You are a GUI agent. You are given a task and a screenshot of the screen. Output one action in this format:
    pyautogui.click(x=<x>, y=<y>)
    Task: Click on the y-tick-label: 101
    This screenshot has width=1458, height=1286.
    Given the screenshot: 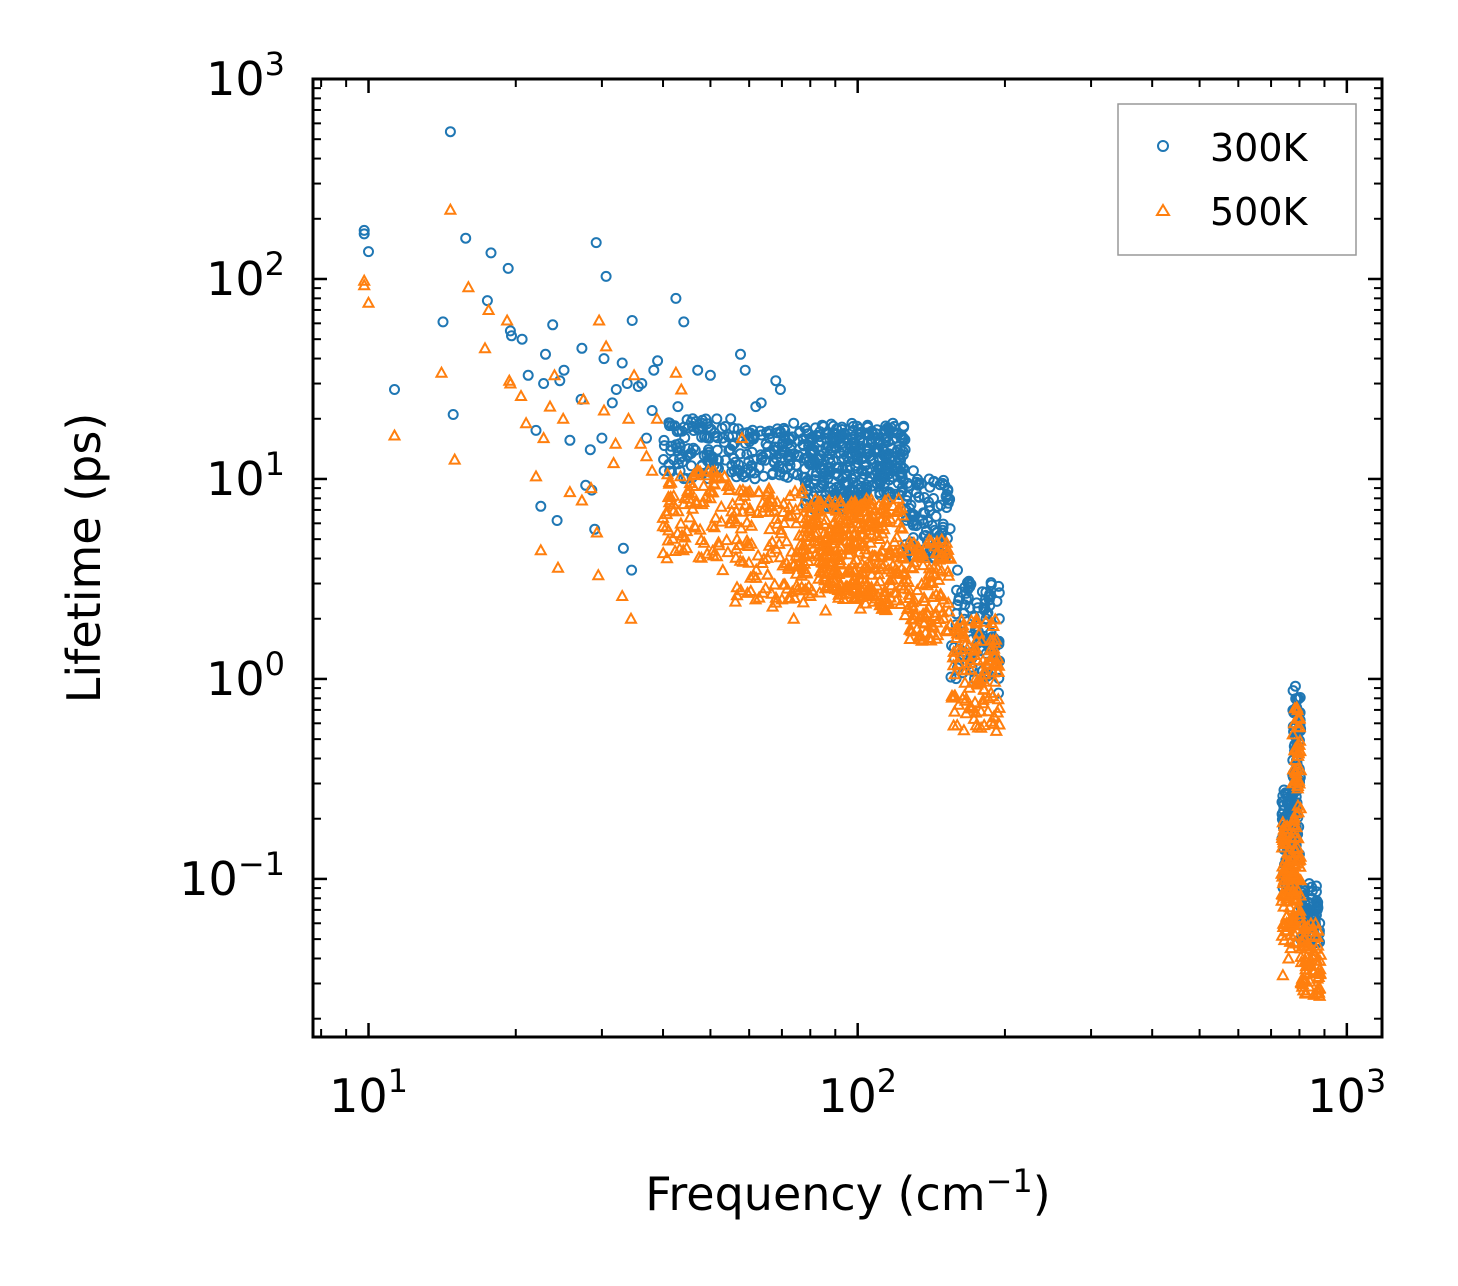 What is the action you would take?
    pyautogui.click(x=245, y=475)
    